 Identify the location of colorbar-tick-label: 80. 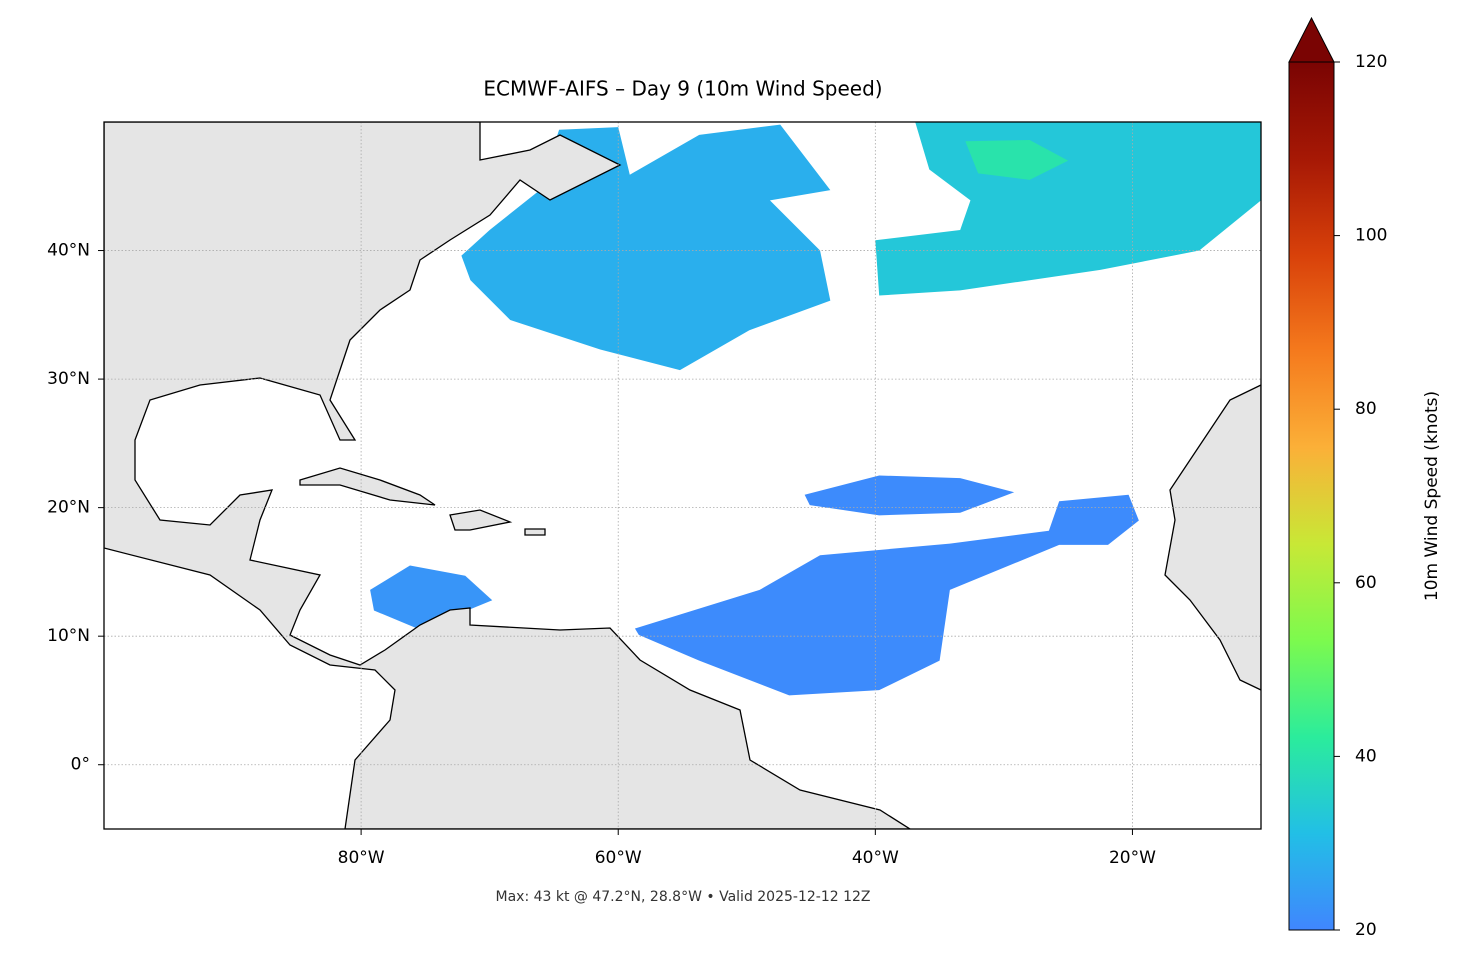
(1366, 409).